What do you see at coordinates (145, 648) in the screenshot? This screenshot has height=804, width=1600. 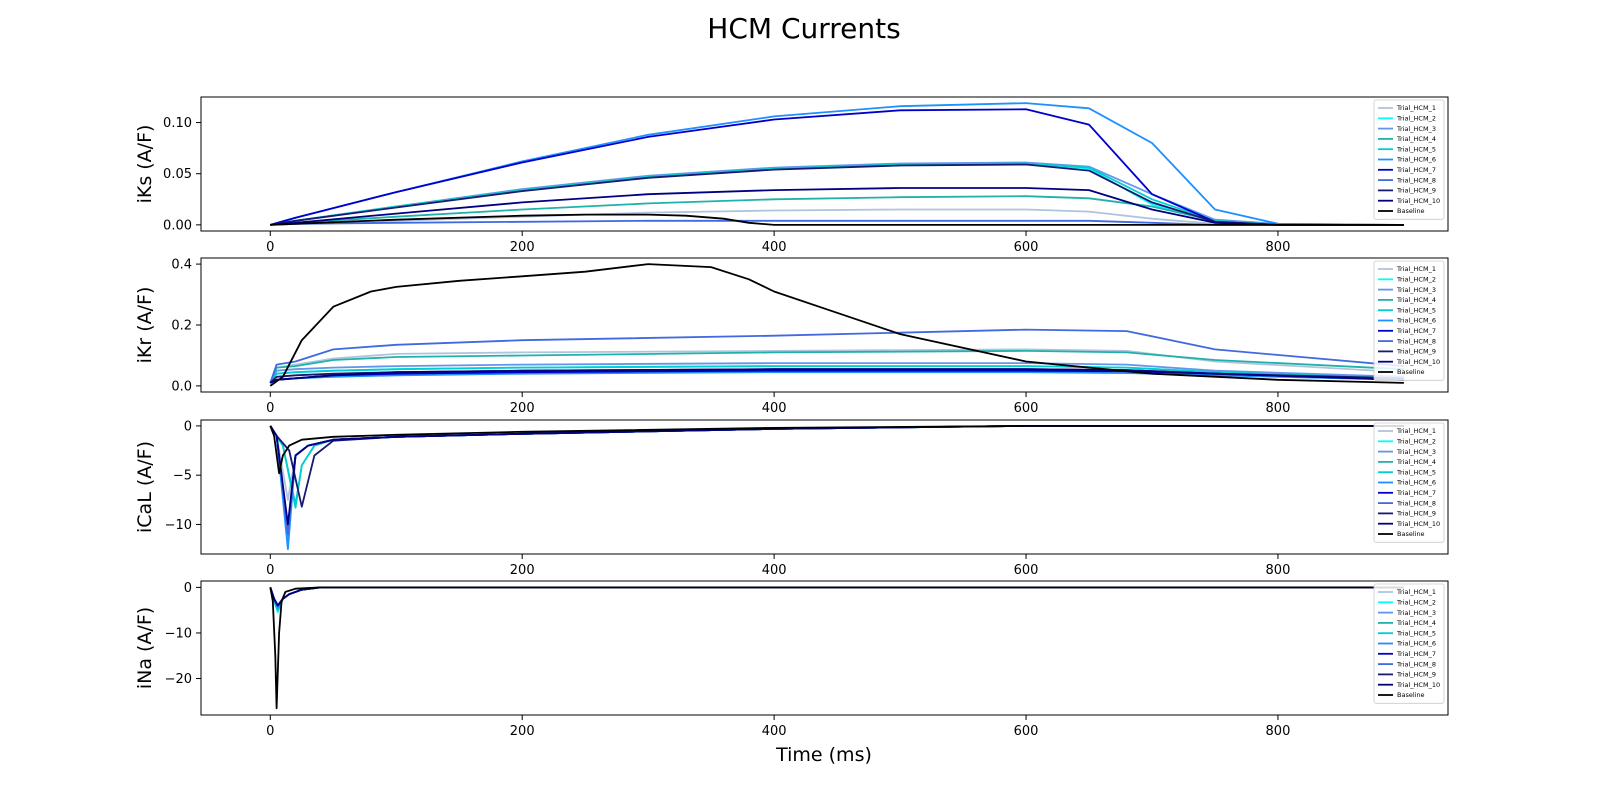 I see `y-axis-label: iNa (A/F)` at bounding box center [145, 648].